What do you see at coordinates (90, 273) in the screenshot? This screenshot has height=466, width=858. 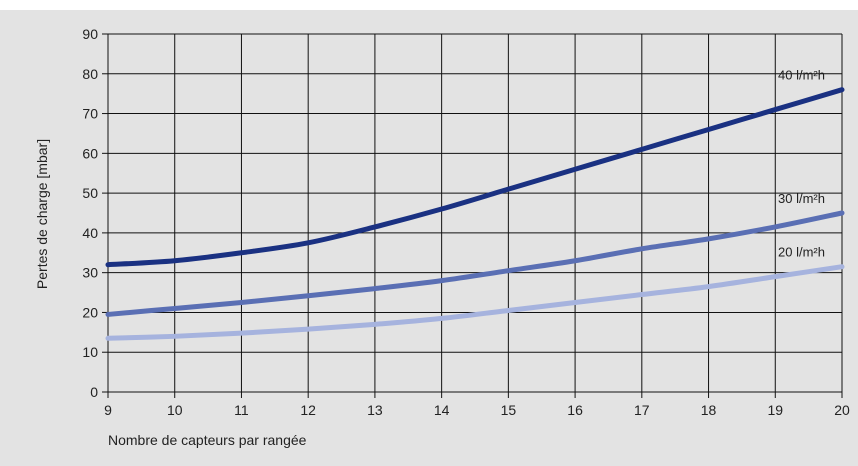 I see `y-tick-label: 30` at bounding box center [90, 273].